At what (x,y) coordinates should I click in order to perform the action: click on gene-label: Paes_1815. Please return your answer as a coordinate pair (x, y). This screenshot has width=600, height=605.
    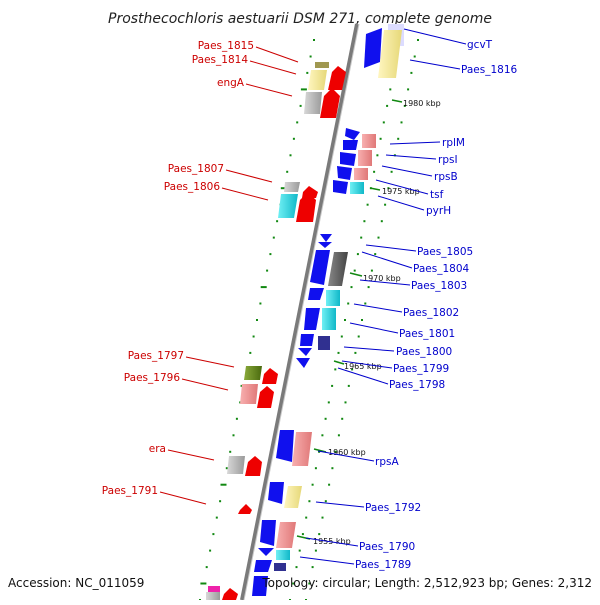
    Looking at the image, I should click on (226, 46).